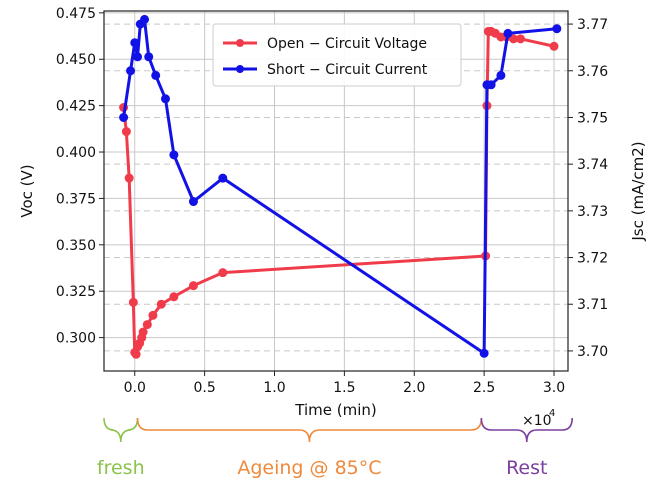 The height and width of the screenshot is (499, 663). What do you see at coordinates (309, 448) in the screenshot?
I see `phase-annotation: Ageing @ 85°C` at bounding box center [309, 448].